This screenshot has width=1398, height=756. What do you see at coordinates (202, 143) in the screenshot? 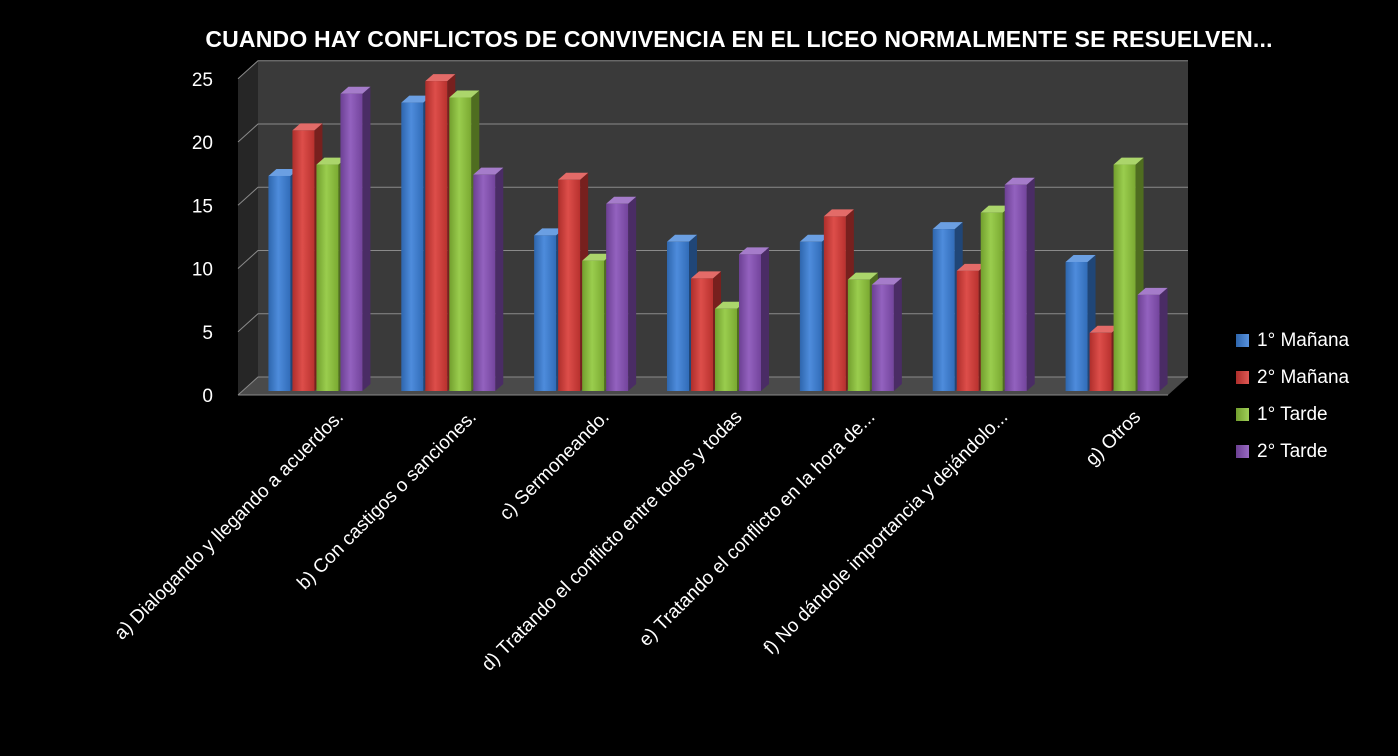
I see `y-tick-label: 20` at bounding box center [202, 143].